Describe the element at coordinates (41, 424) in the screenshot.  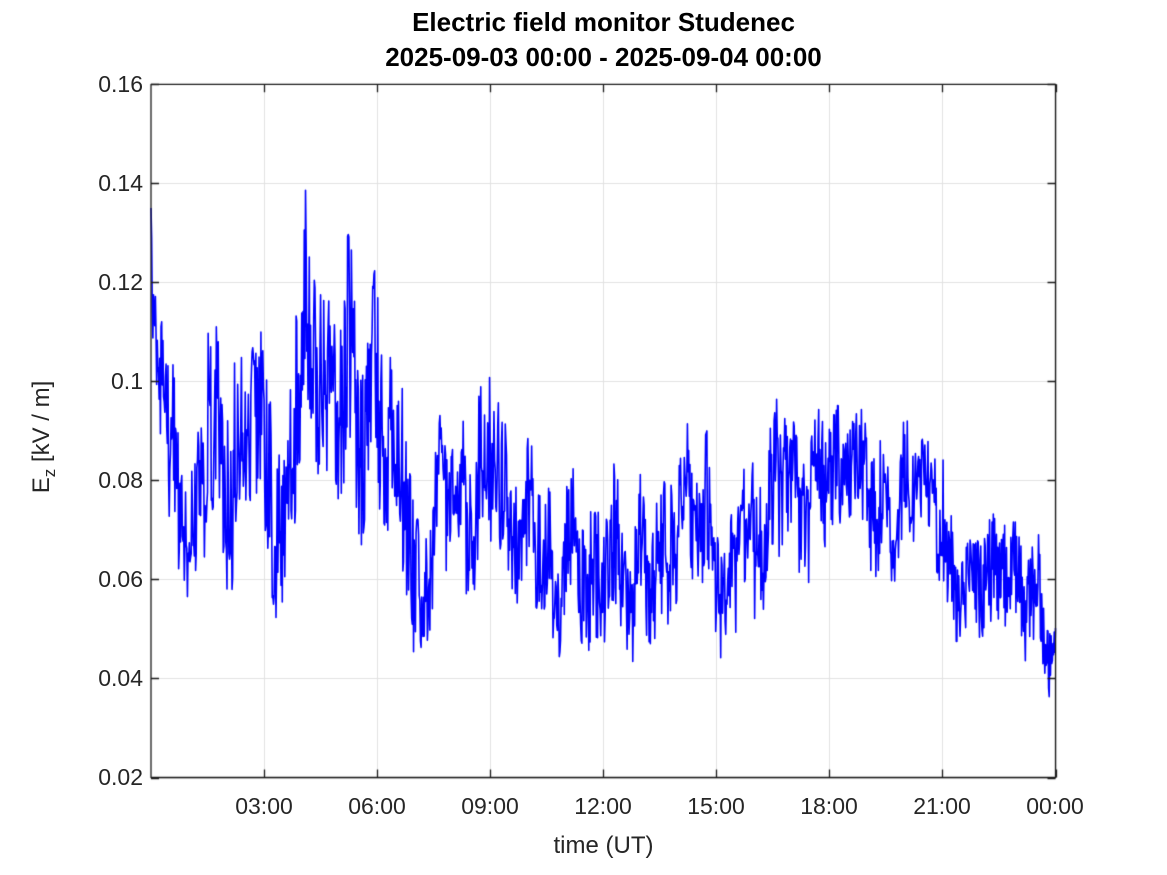
I see `ez-units: [kV / m]` at that location.